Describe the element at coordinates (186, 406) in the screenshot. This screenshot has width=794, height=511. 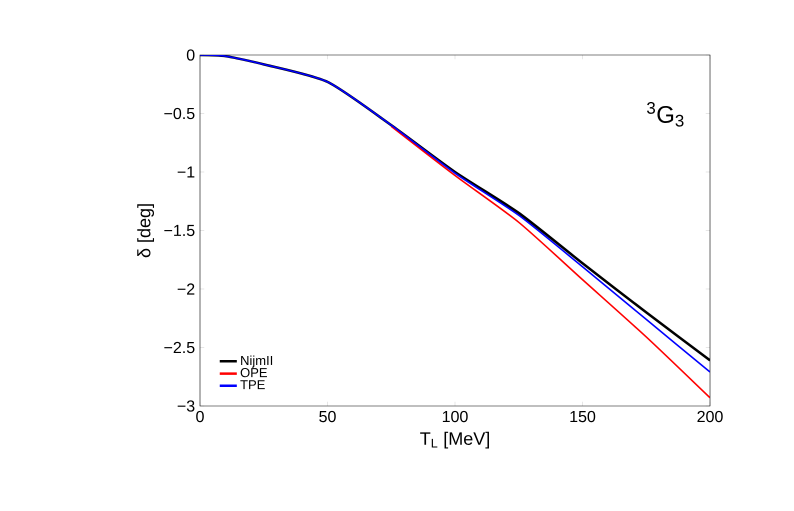
I see `y-tick-label: −3` at that location.